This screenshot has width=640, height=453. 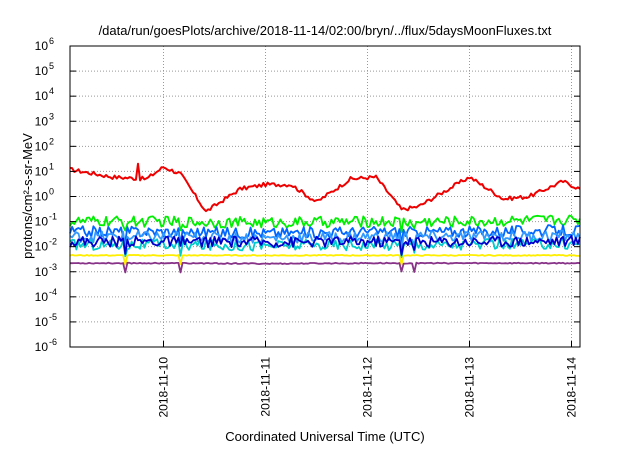 What do you see at coordinates (51, 166) in the screenshot?
I see `y-tick-exponent: 1` at bounding box center [51, 166].